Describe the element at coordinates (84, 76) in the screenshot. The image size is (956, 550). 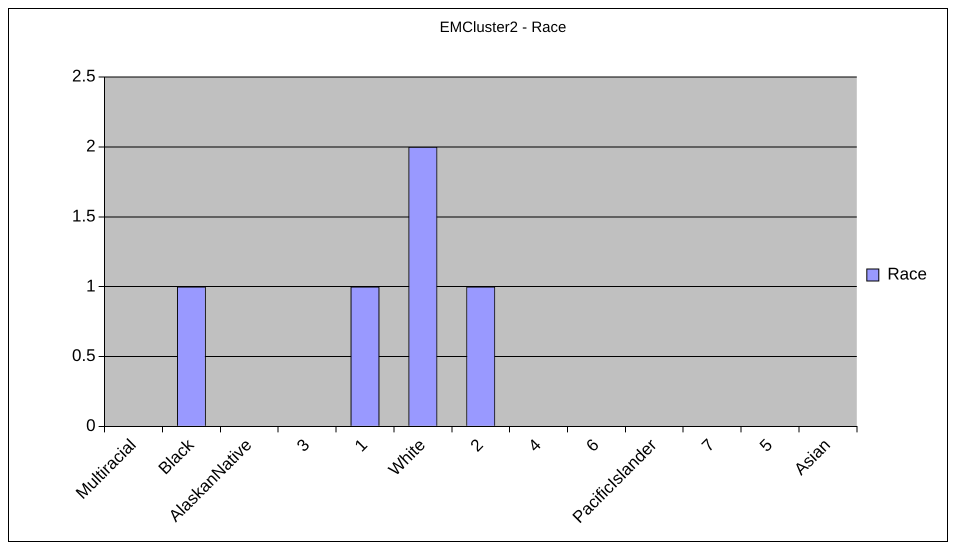
I see `y-tick-label: 2.5` at that location.